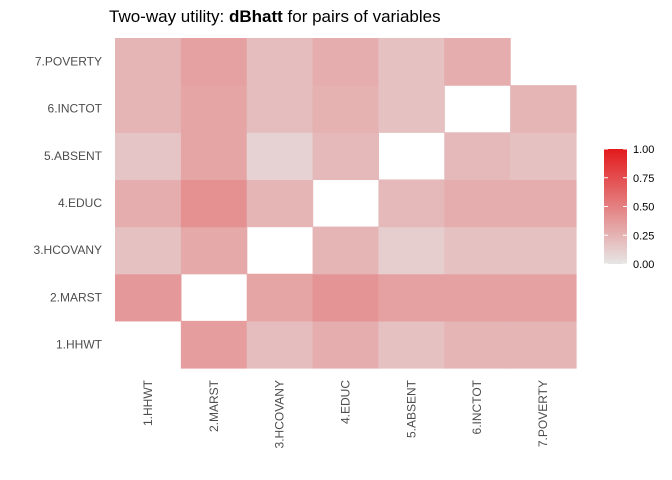  Describe the element at coordinates (75, 109) in the screenshot. I see `y-tick-label: 6.INCTOT` at that location.